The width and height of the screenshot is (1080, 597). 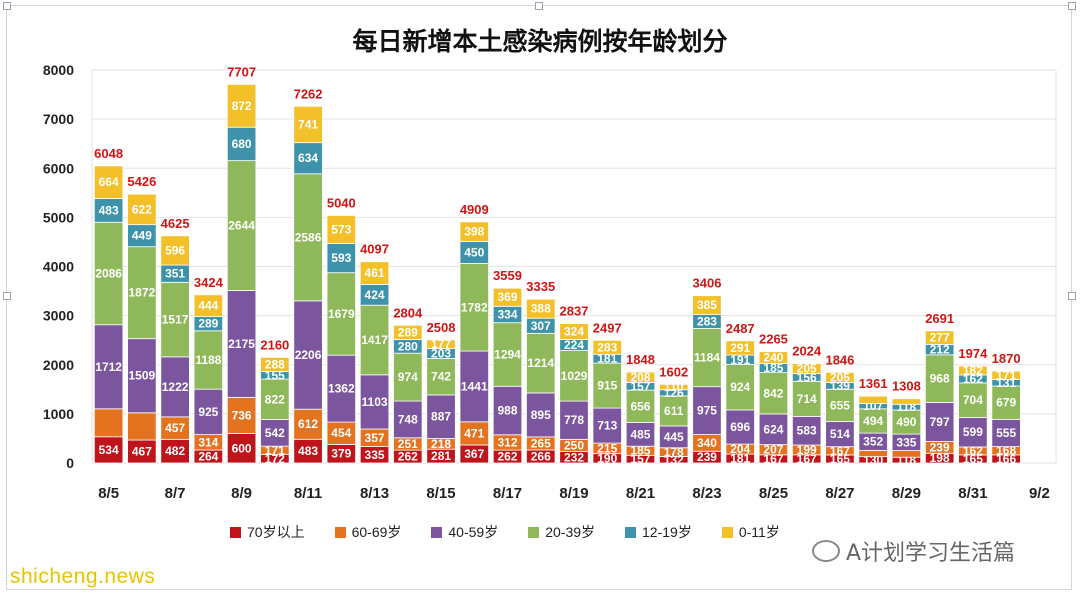 I want to click on segment-data-label: 1184, so click(x=707, y=358).